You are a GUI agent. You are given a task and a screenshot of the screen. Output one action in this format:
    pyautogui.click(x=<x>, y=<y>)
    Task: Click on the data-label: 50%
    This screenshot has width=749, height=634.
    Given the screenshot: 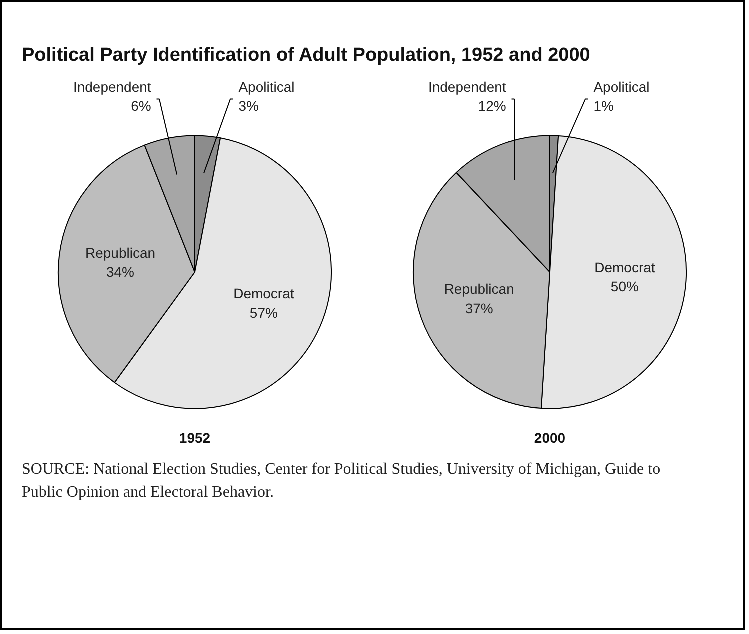 What is the action you would take?
    pyautogui.click(x=624, y=286)
    